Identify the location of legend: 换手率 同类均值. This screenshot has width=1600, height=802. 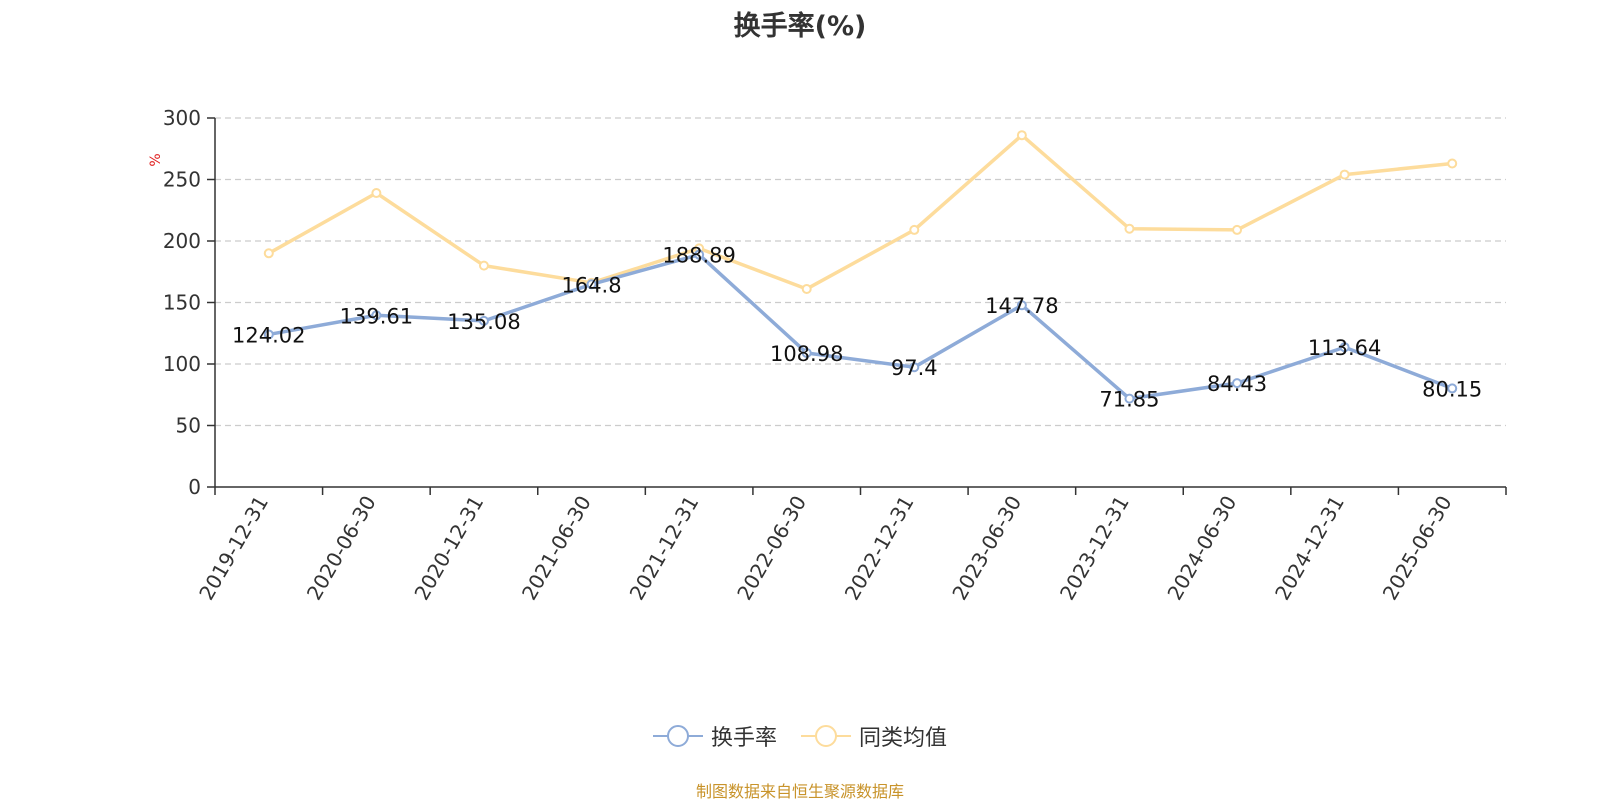
(800, 736).